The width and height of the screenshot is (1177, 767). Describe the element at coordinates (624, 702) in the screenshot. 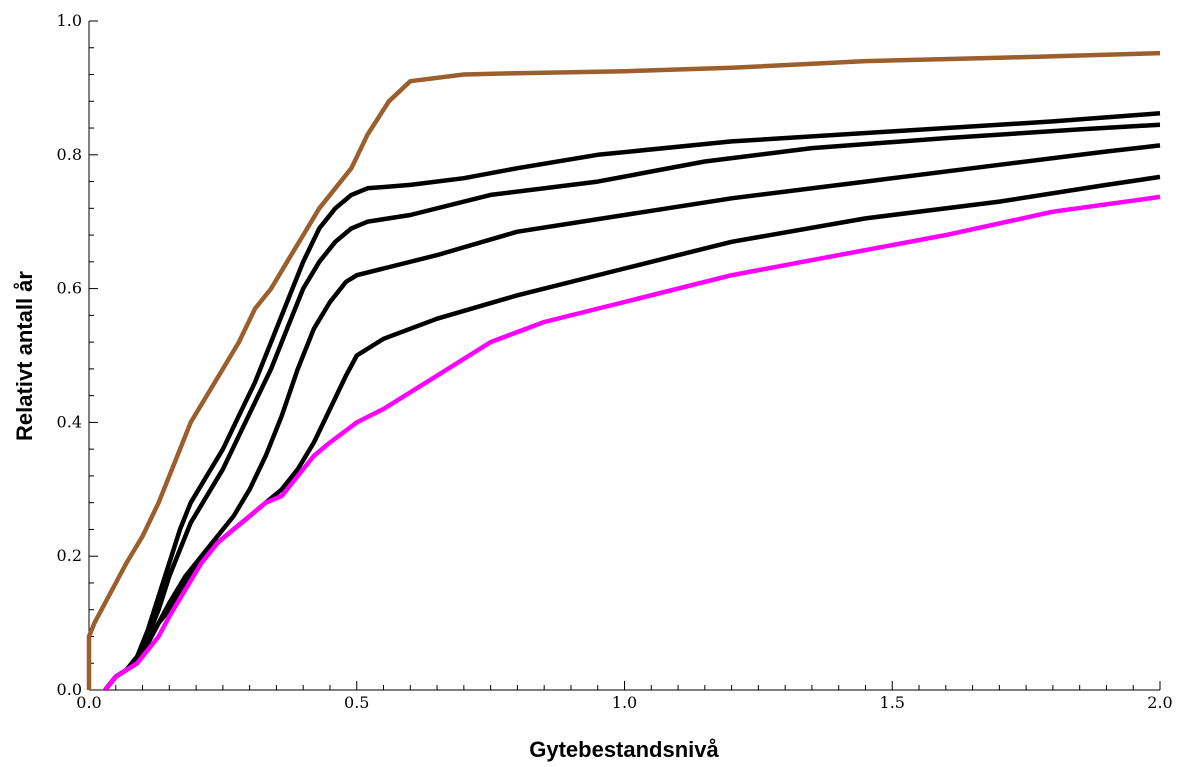

I see `x-tick-label: 1.0` at that location.